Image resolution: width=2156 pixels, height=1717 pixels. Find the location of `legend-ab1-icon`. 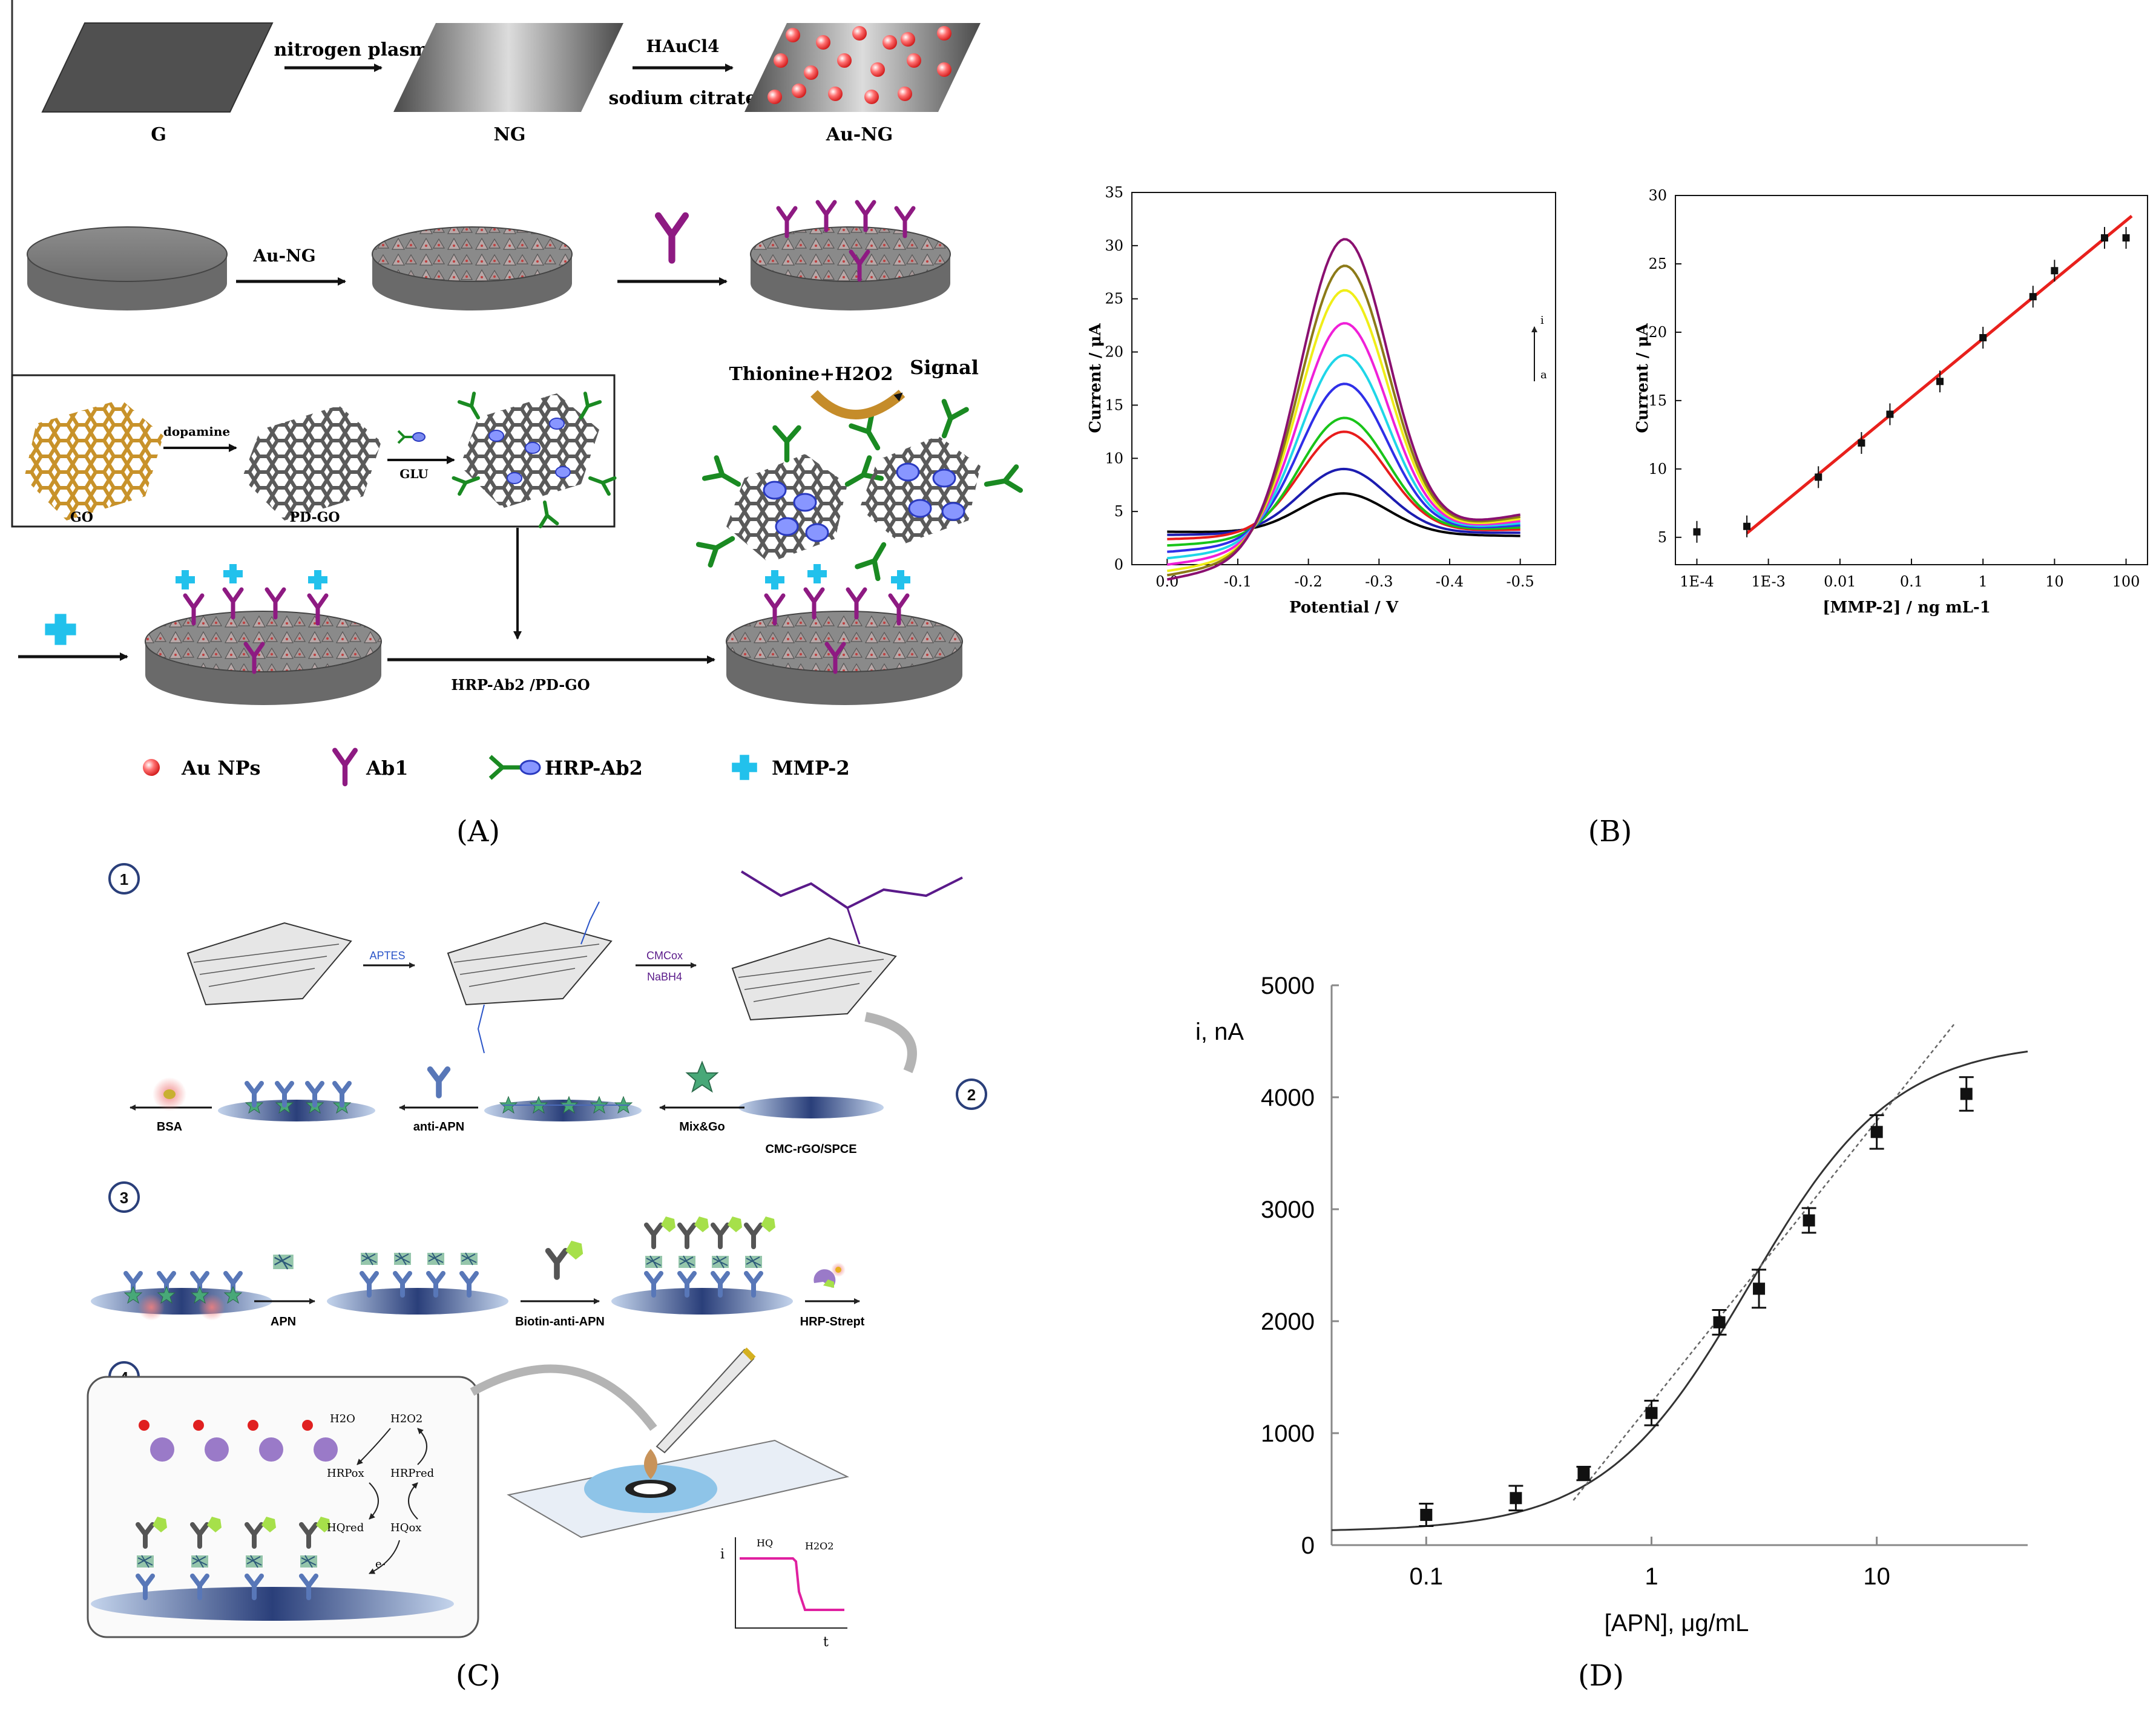

legend-ab1-icon is located at coordinates (345, 767).